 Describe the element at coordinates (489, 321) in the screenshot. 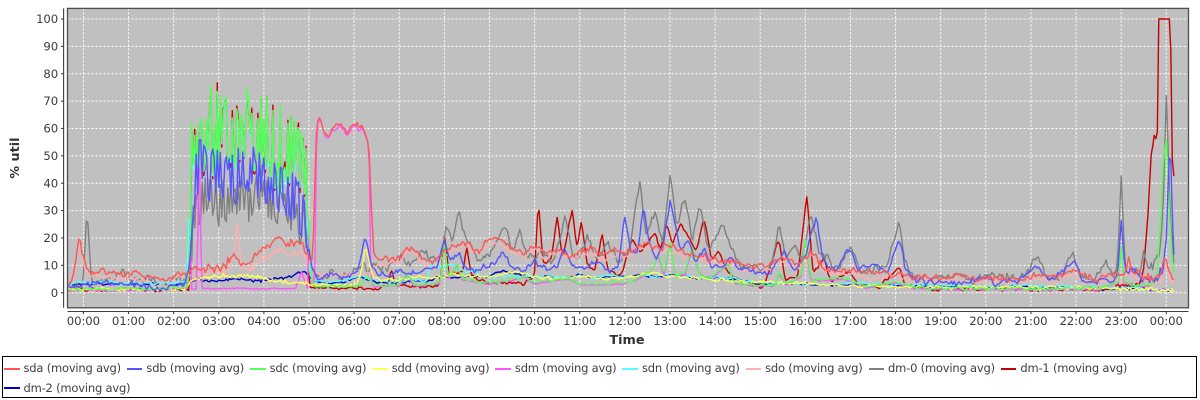

I see `x-tick-label: 09:00` at that location.